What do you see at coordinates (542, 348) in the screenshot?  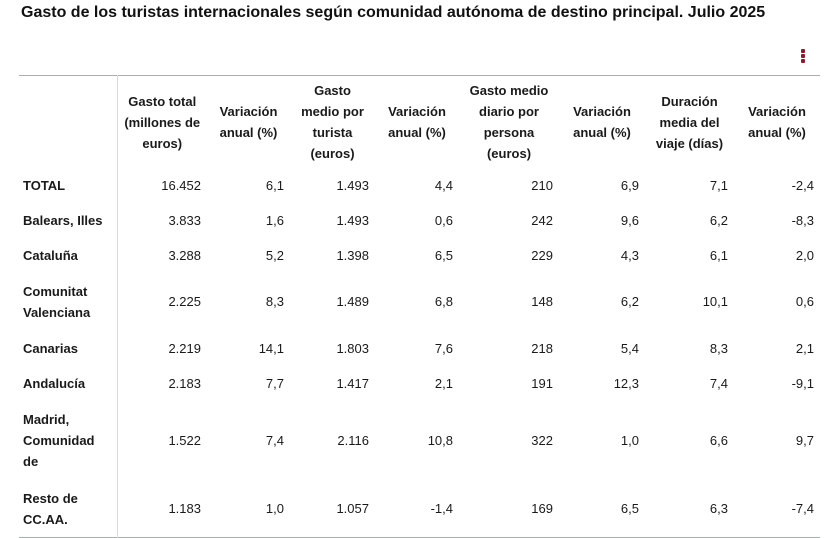 I see `gasto-diario-cell: 218` at bounding box center [542, 348].